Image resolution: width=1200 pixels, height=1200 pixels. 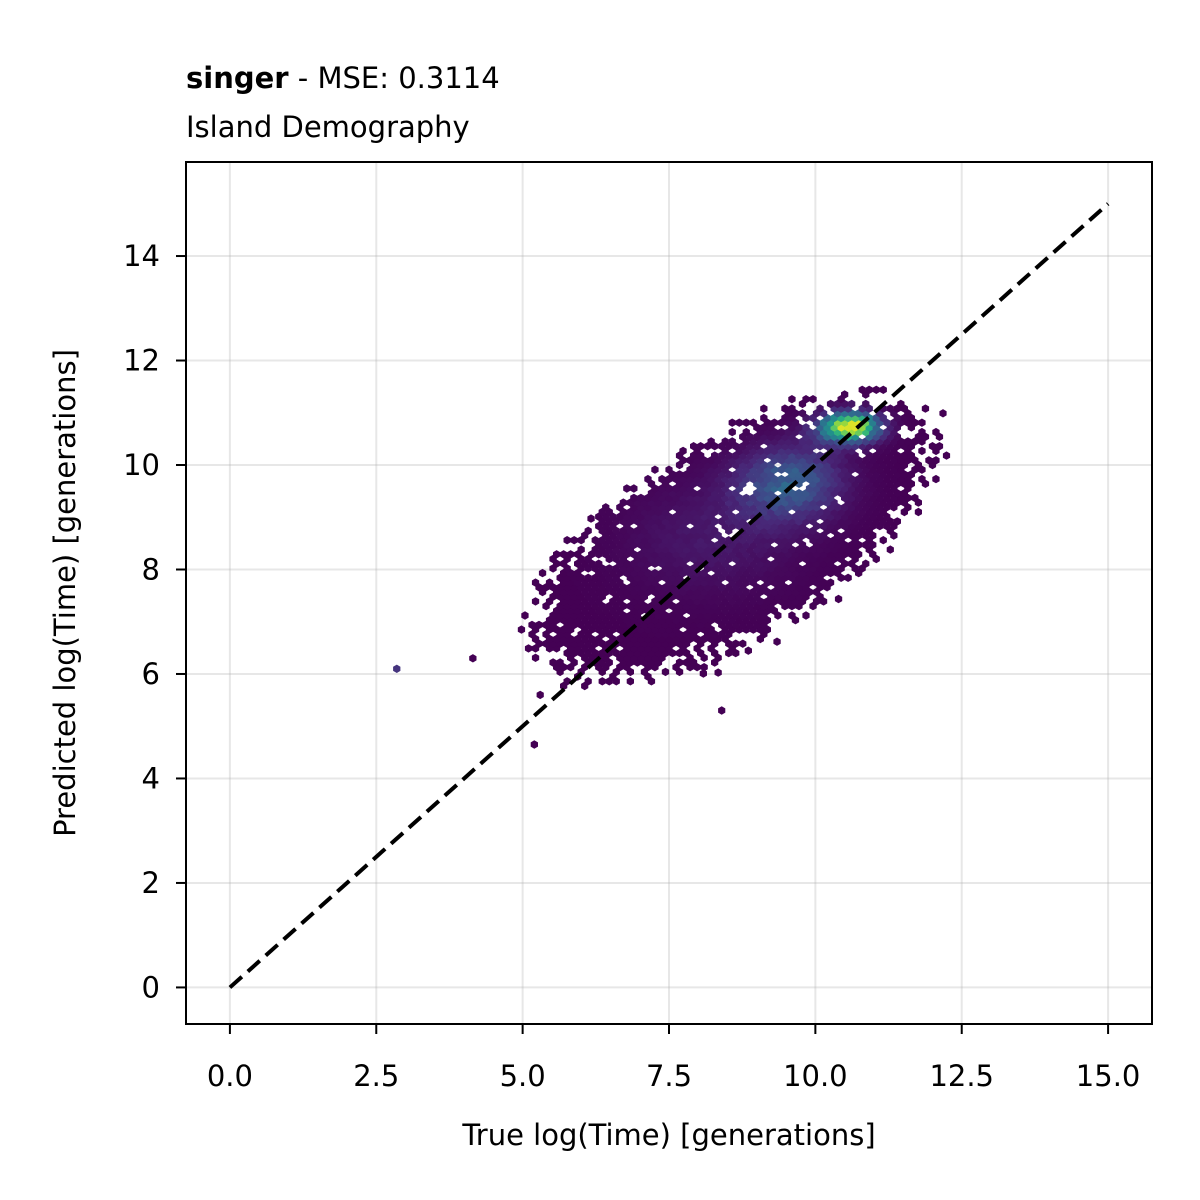 I want to click on x-tick-label-6: 15.0, so click(x=1108, y=1076).